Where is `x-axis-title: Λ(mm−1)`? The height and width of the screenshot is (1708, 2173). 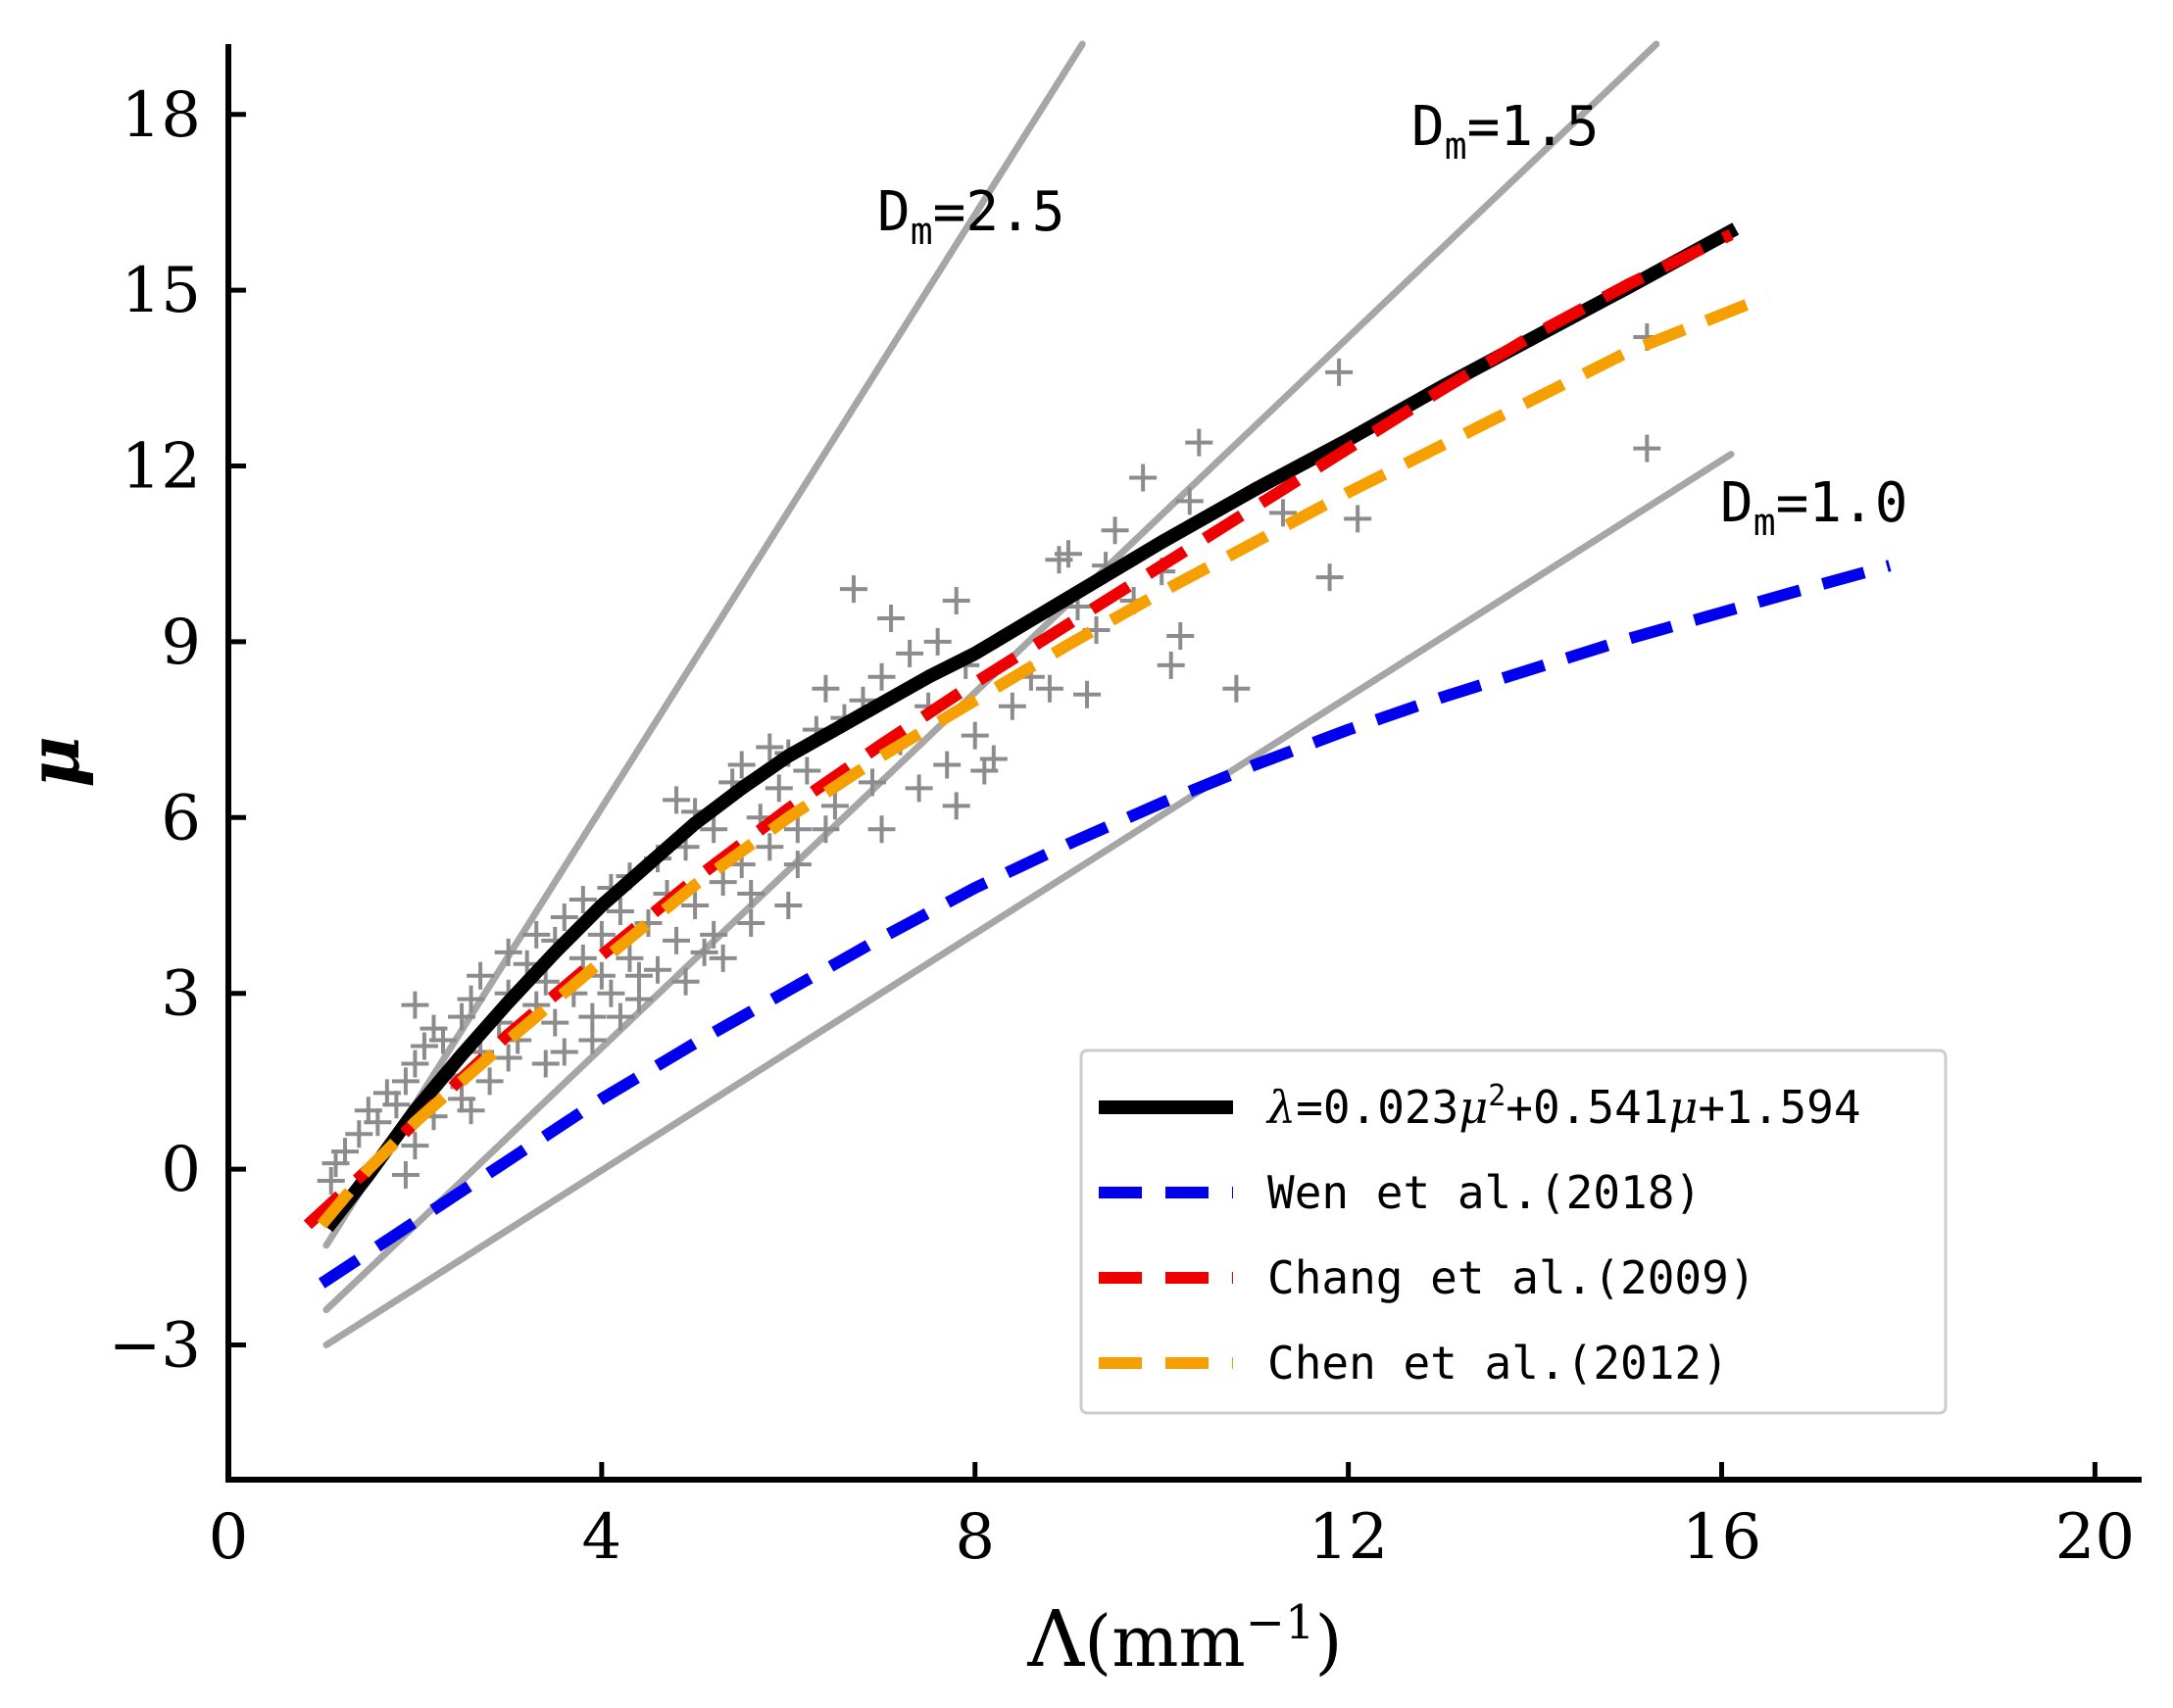
x-axis-title: Λ(mm−1) is located at coordinates (1184, 1638).